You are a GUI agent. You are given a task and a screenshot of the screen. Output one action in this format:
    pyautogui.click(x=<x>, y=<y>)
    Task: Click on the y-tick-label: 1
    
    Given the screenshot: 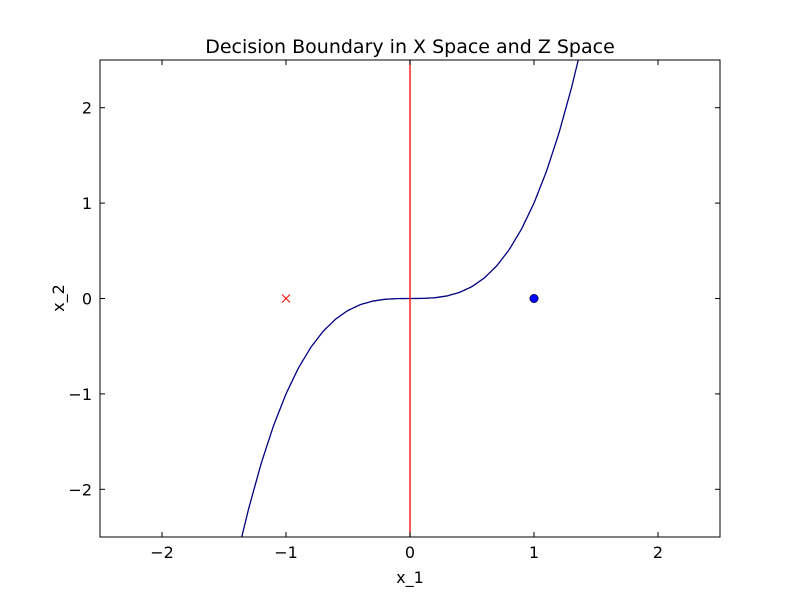 What is the action you would take?
    pyautogui.click(x=87, y=203)
    